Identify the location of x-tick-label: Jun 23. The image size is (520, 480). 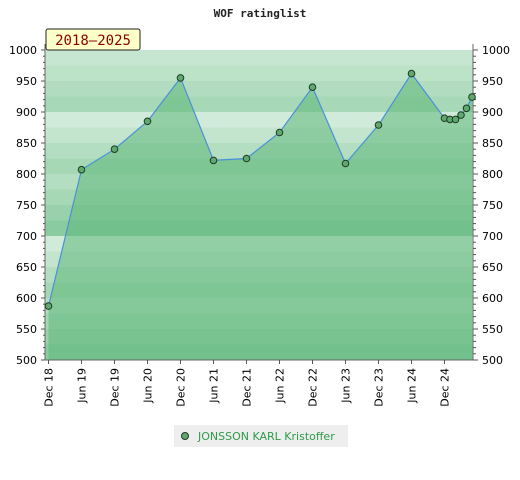
(346, 386).